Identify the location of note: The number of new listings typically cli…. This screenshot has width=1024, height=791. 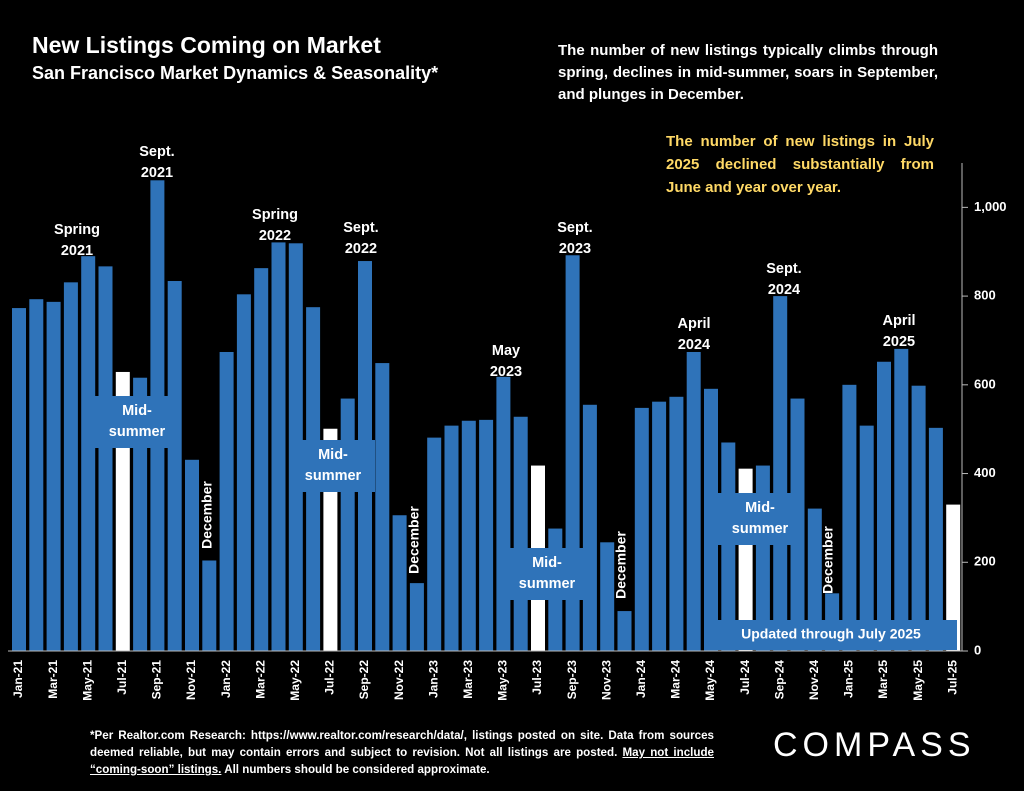
(748, 72).